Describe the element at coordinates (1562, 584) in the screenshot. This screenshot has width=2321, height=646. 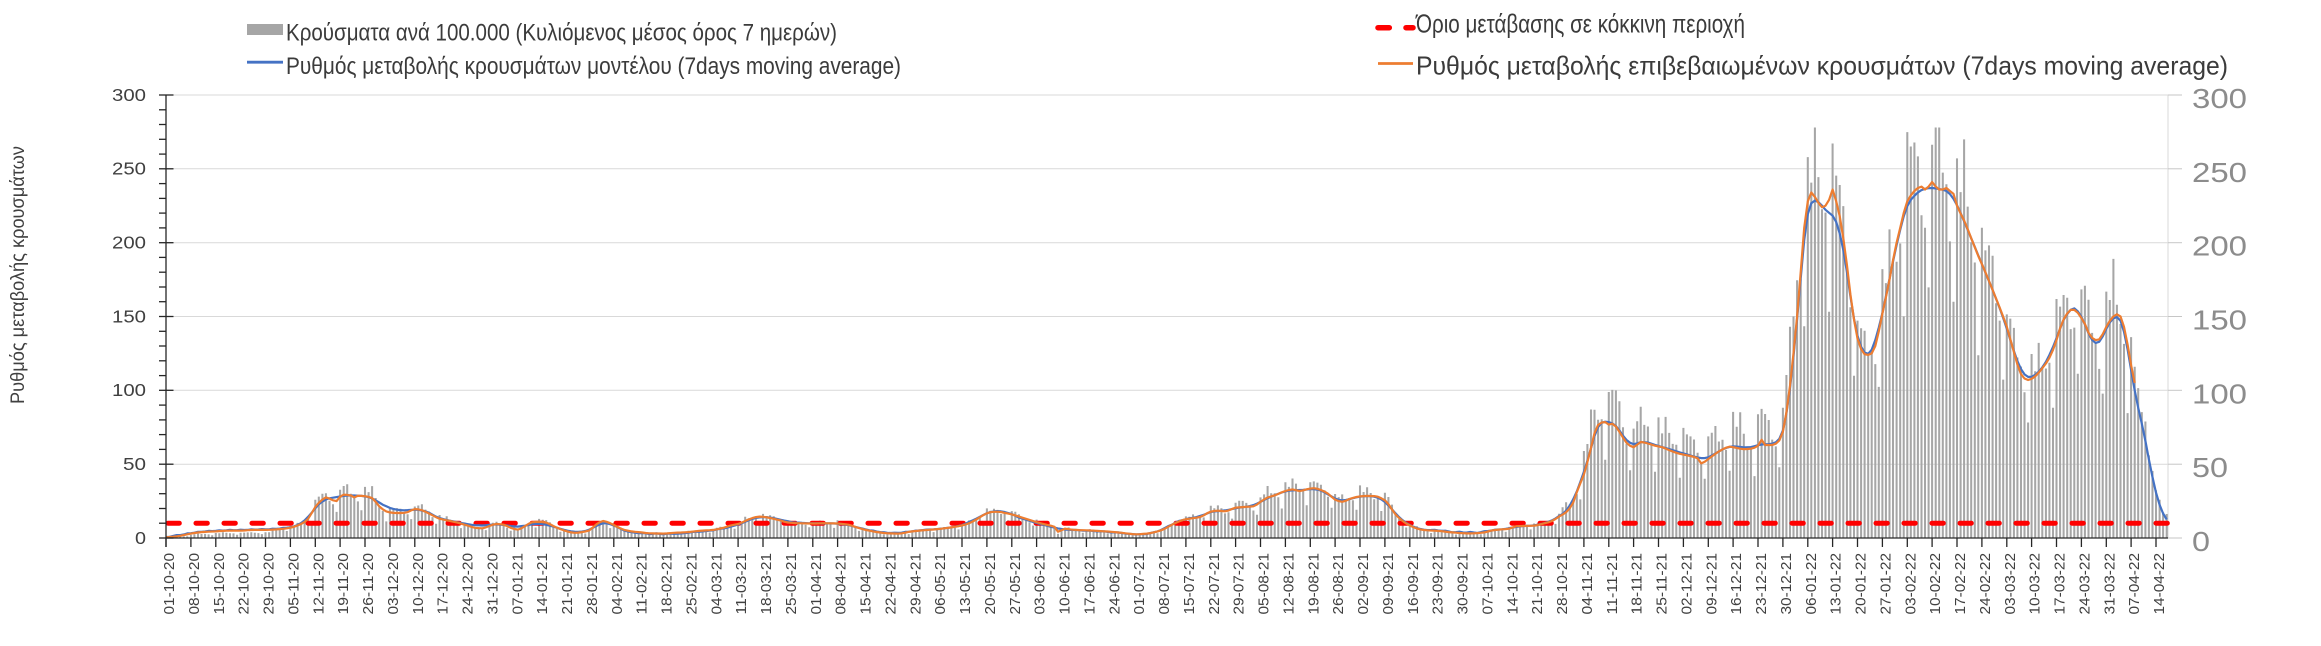
I see `svg-text: 28-10-21` at that location.